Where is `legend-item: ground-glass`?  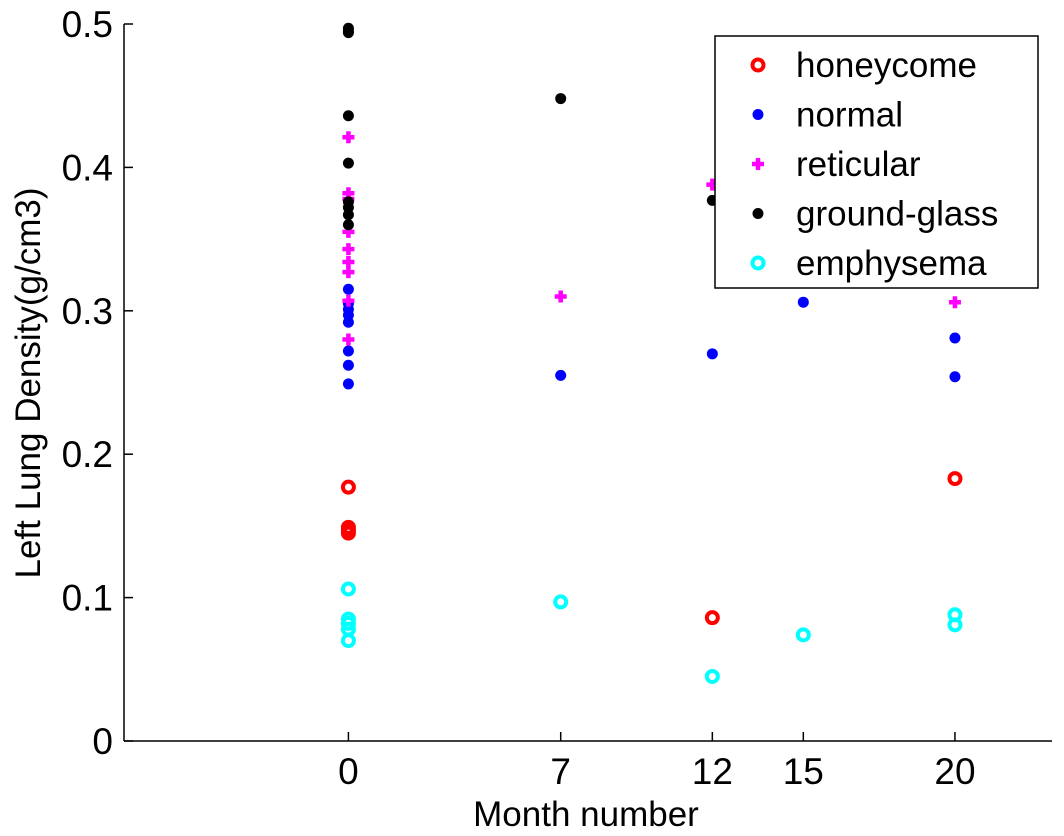 legend-item: ground-glass is located at coordinates (875, 214).